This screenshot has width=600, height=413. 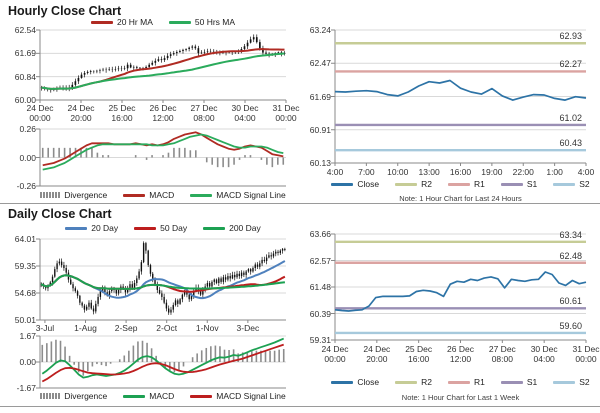 I want to click on legend-item: 50 Hrs MA, so click(x=201, y=22).